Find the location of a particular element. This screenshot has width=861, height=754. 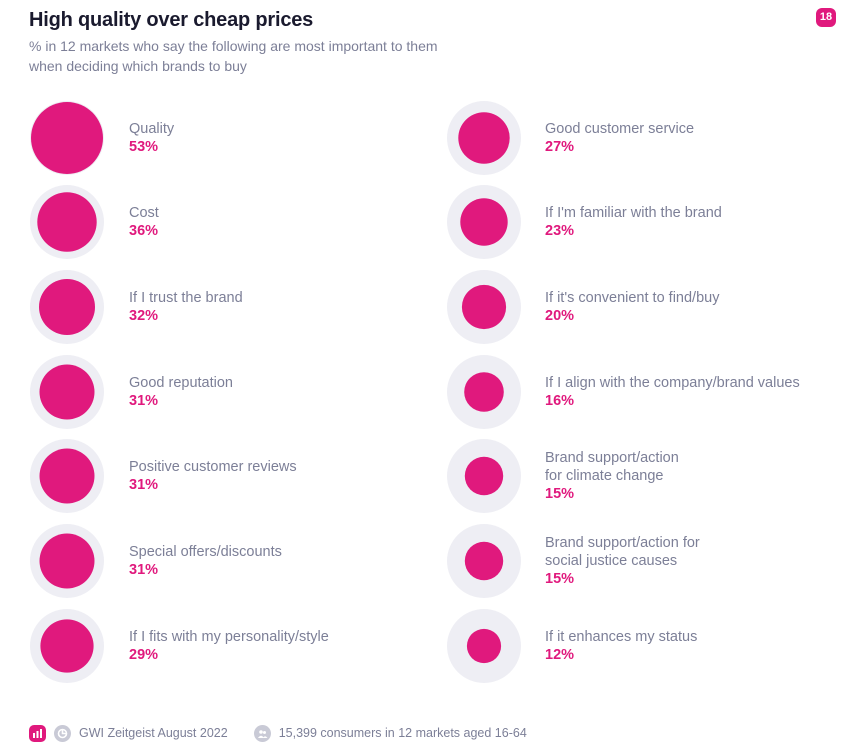

bubble-item: Good reputation 31% is located at coordinates (131, 392).